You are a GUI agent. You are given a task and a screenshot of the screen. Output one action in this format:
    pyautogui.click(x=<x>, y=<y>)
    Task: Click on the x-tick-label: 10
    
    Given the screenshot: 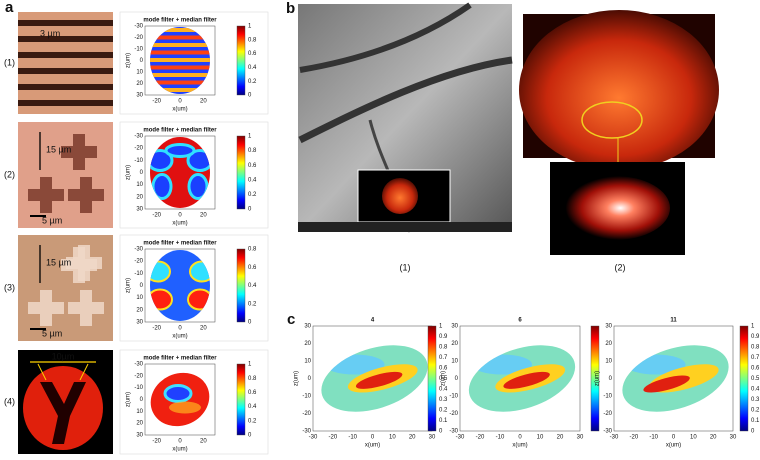 What is the action you would take?
    pyautogui.click(x=693, y=438)
    